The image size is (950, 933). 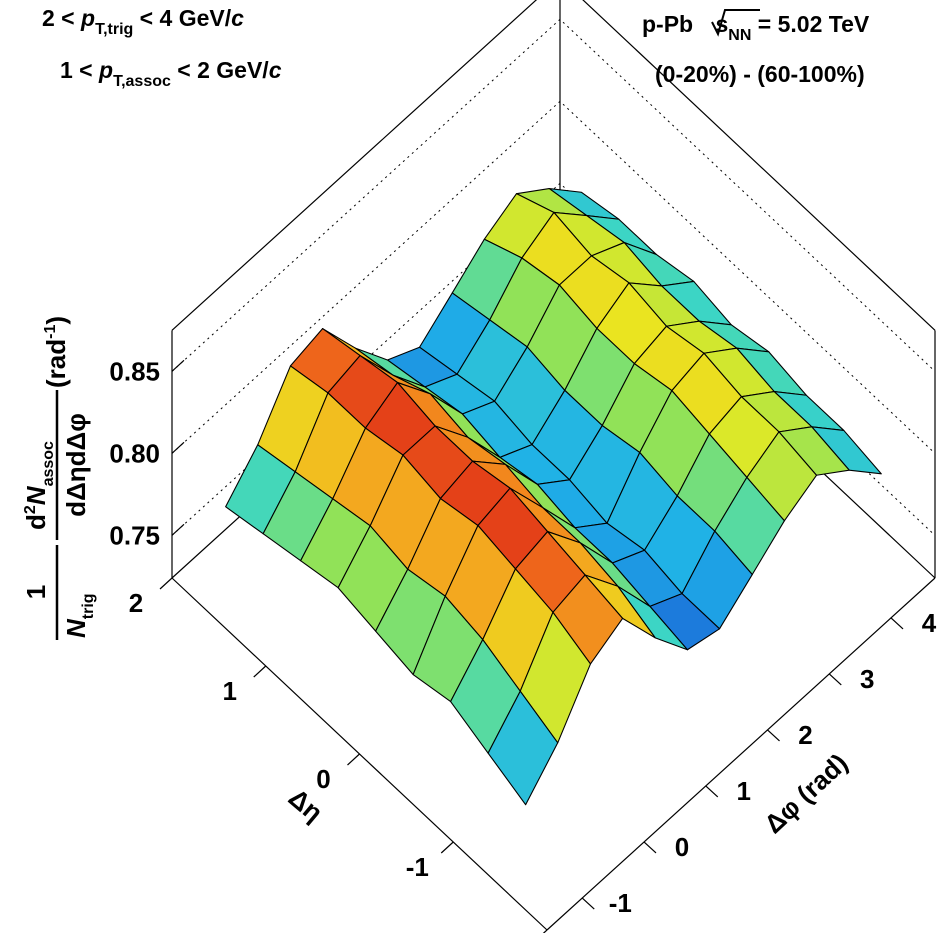 I want to click on x-tick-label: 4, so click(x=929, y=623).